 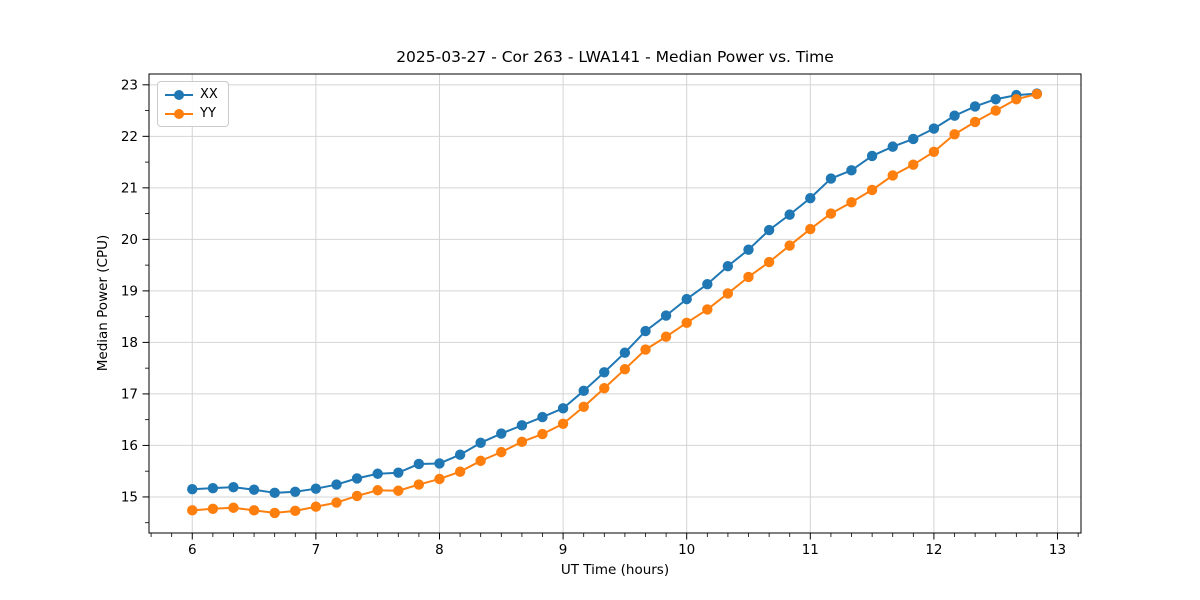 I want to click on y-tick-label: 17, so click(x=129, y=395).